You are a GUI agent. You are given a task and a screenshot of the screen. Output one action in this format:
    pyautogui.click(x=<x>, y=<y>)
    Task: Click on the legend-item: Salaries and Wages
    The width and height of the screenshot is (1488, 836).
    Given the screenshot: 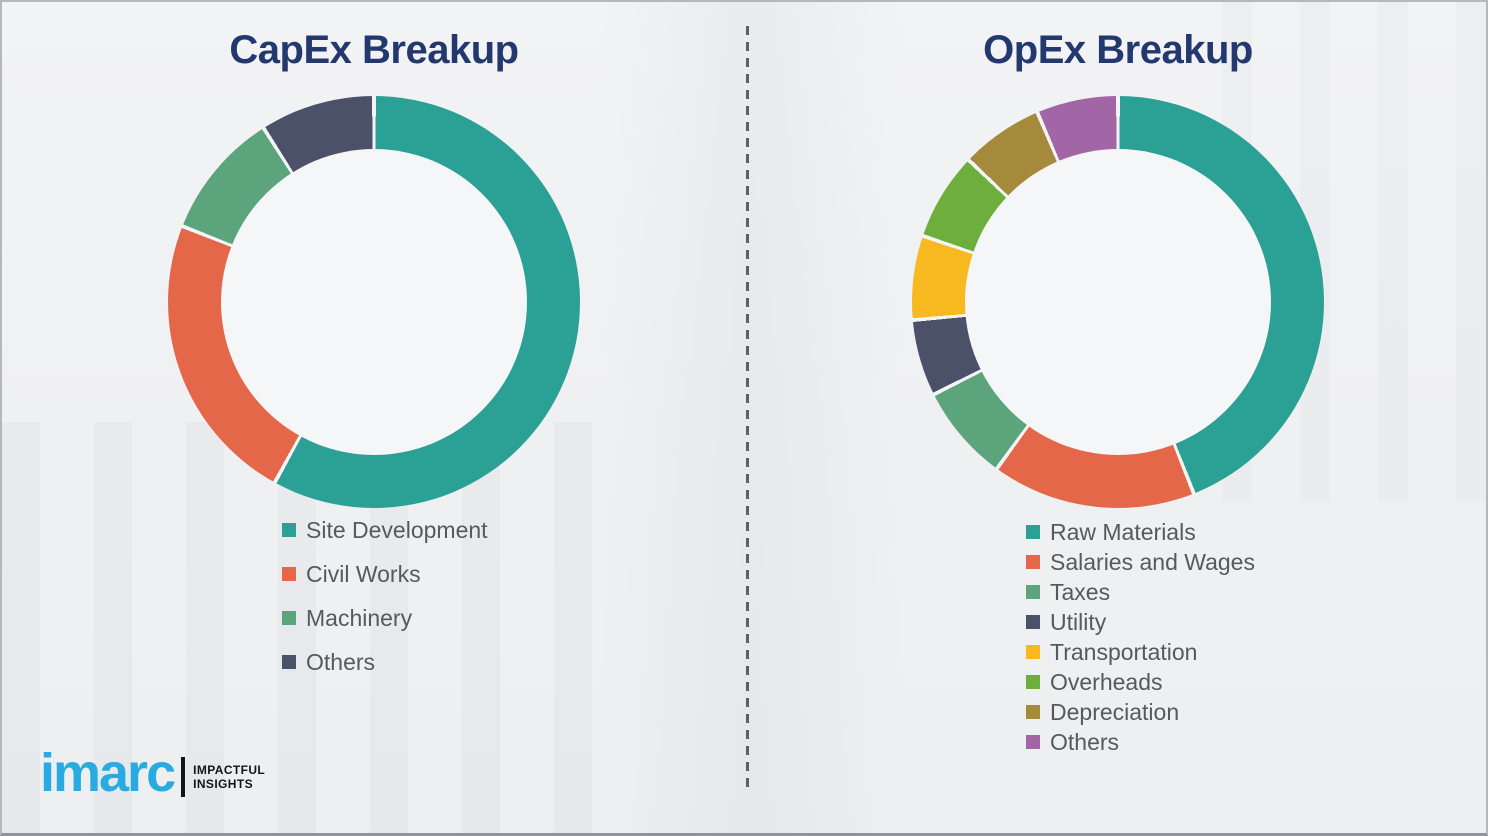 What is the action you would take?
    pyautogui.click(x=1140, y=562)
    